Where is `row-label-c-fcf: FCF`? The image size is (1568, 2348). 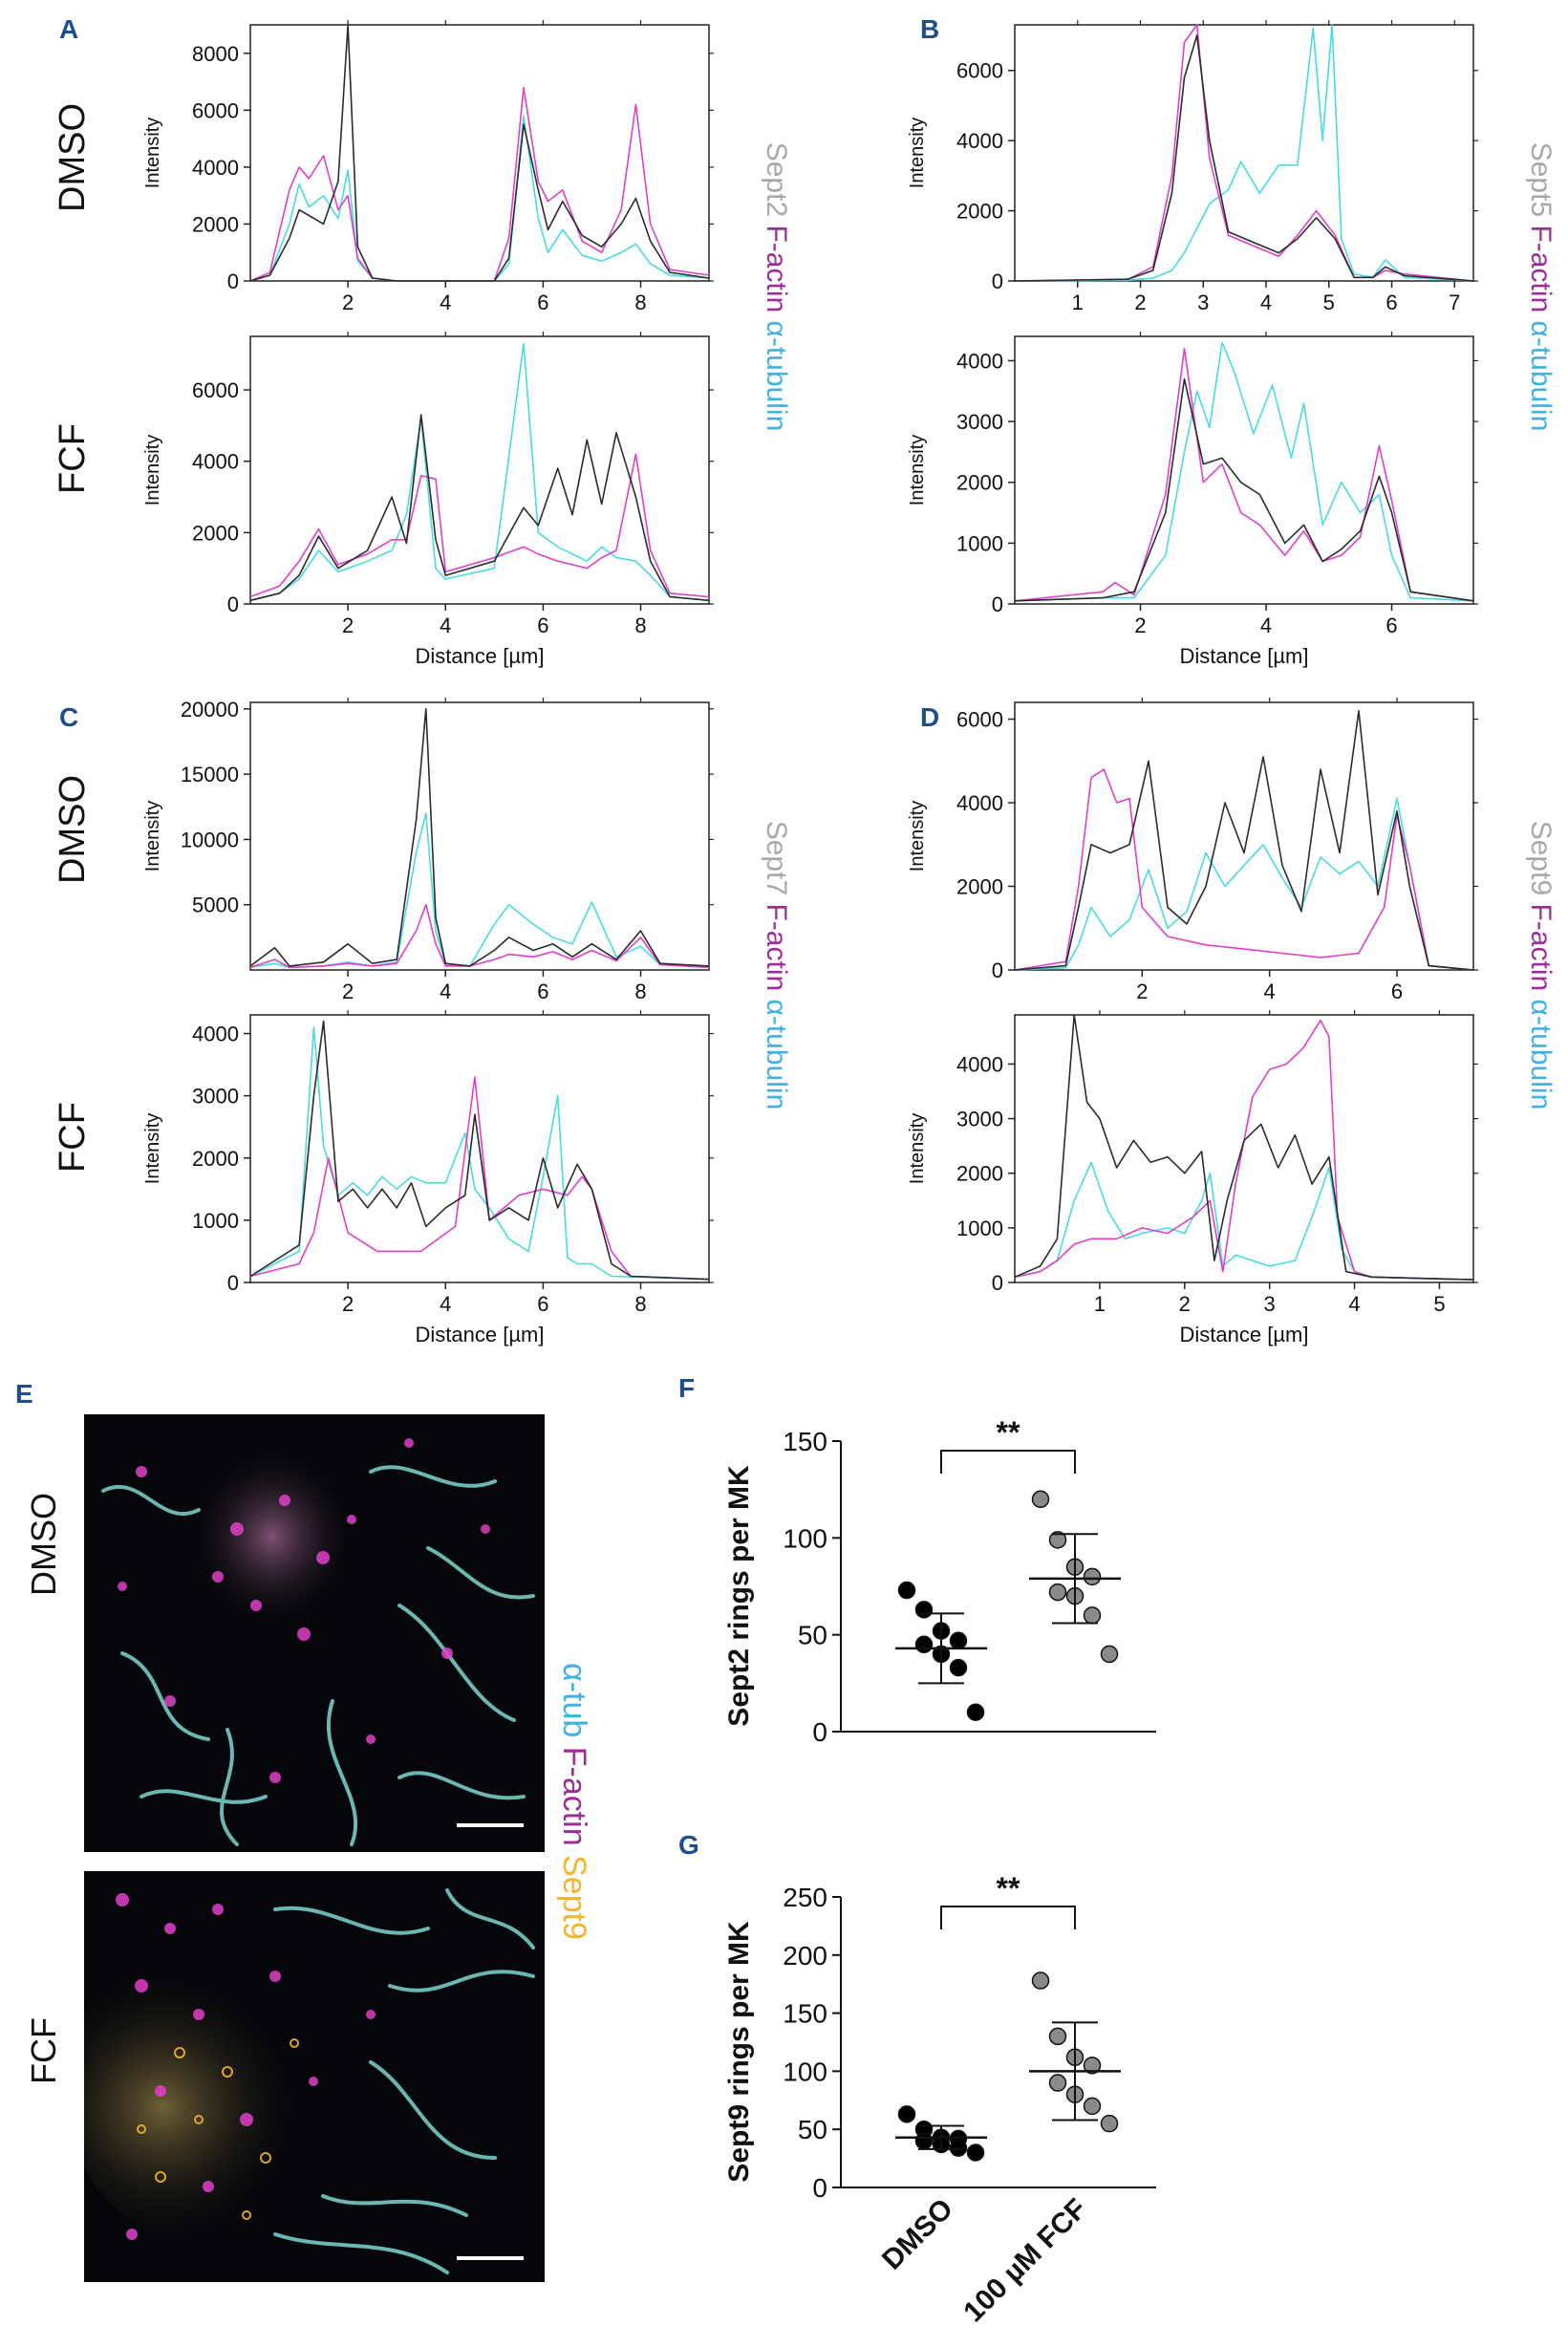
row-label-c-fcf: FCF is located at coordinates (73, 1137).